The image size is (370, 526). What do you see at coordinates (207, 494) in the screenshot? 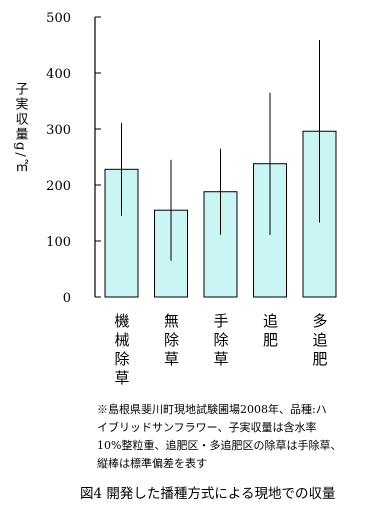
I see `caption: 図4 開発した播種方式による現地での収量` at bounding box center [207, 494].